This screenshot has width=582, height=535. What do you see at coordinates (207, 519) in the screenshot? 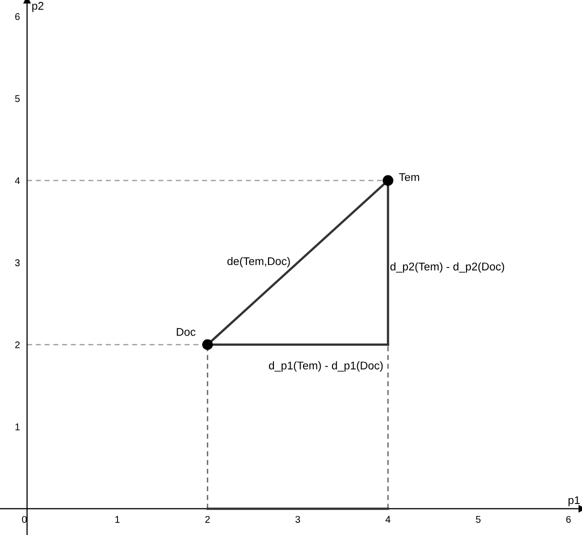
I see `x-tick-label: 2` at bounding box center [207, 519].